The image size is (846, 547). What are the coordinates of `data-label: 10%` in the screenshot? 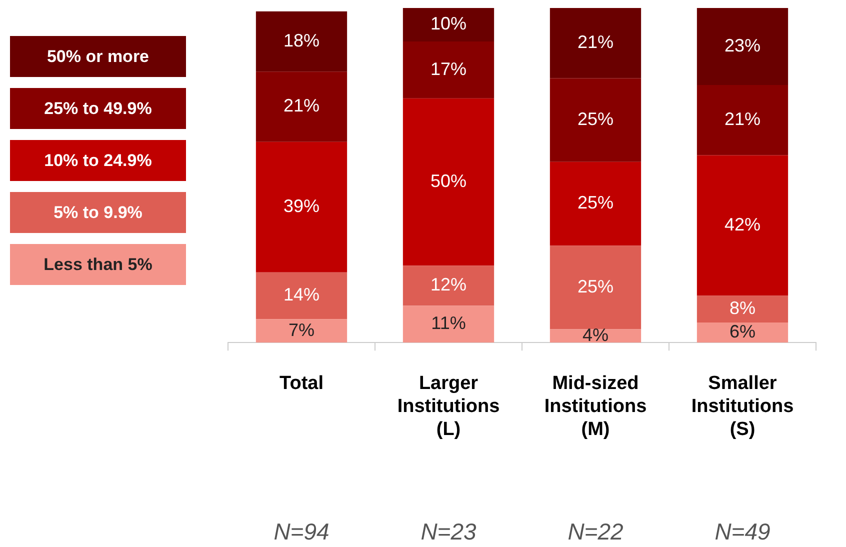 It's located at (448, 24).